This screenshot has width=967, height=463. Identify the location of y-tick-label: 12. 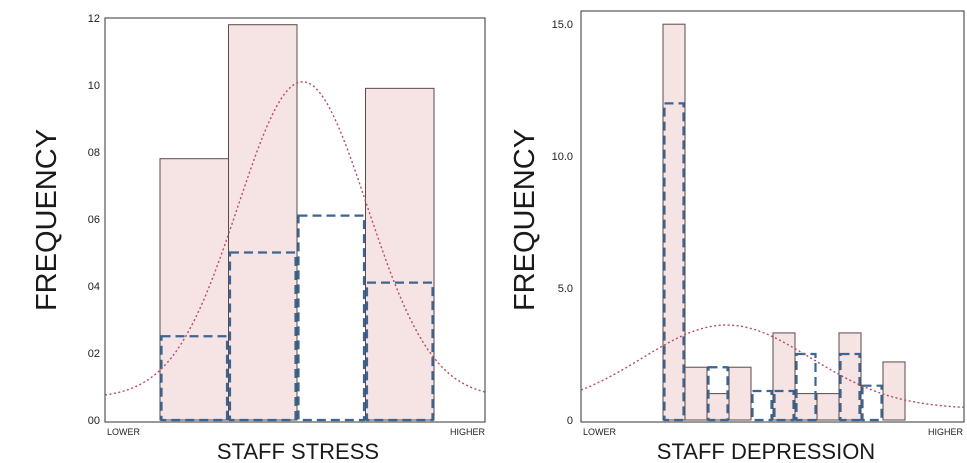
(94, 19).